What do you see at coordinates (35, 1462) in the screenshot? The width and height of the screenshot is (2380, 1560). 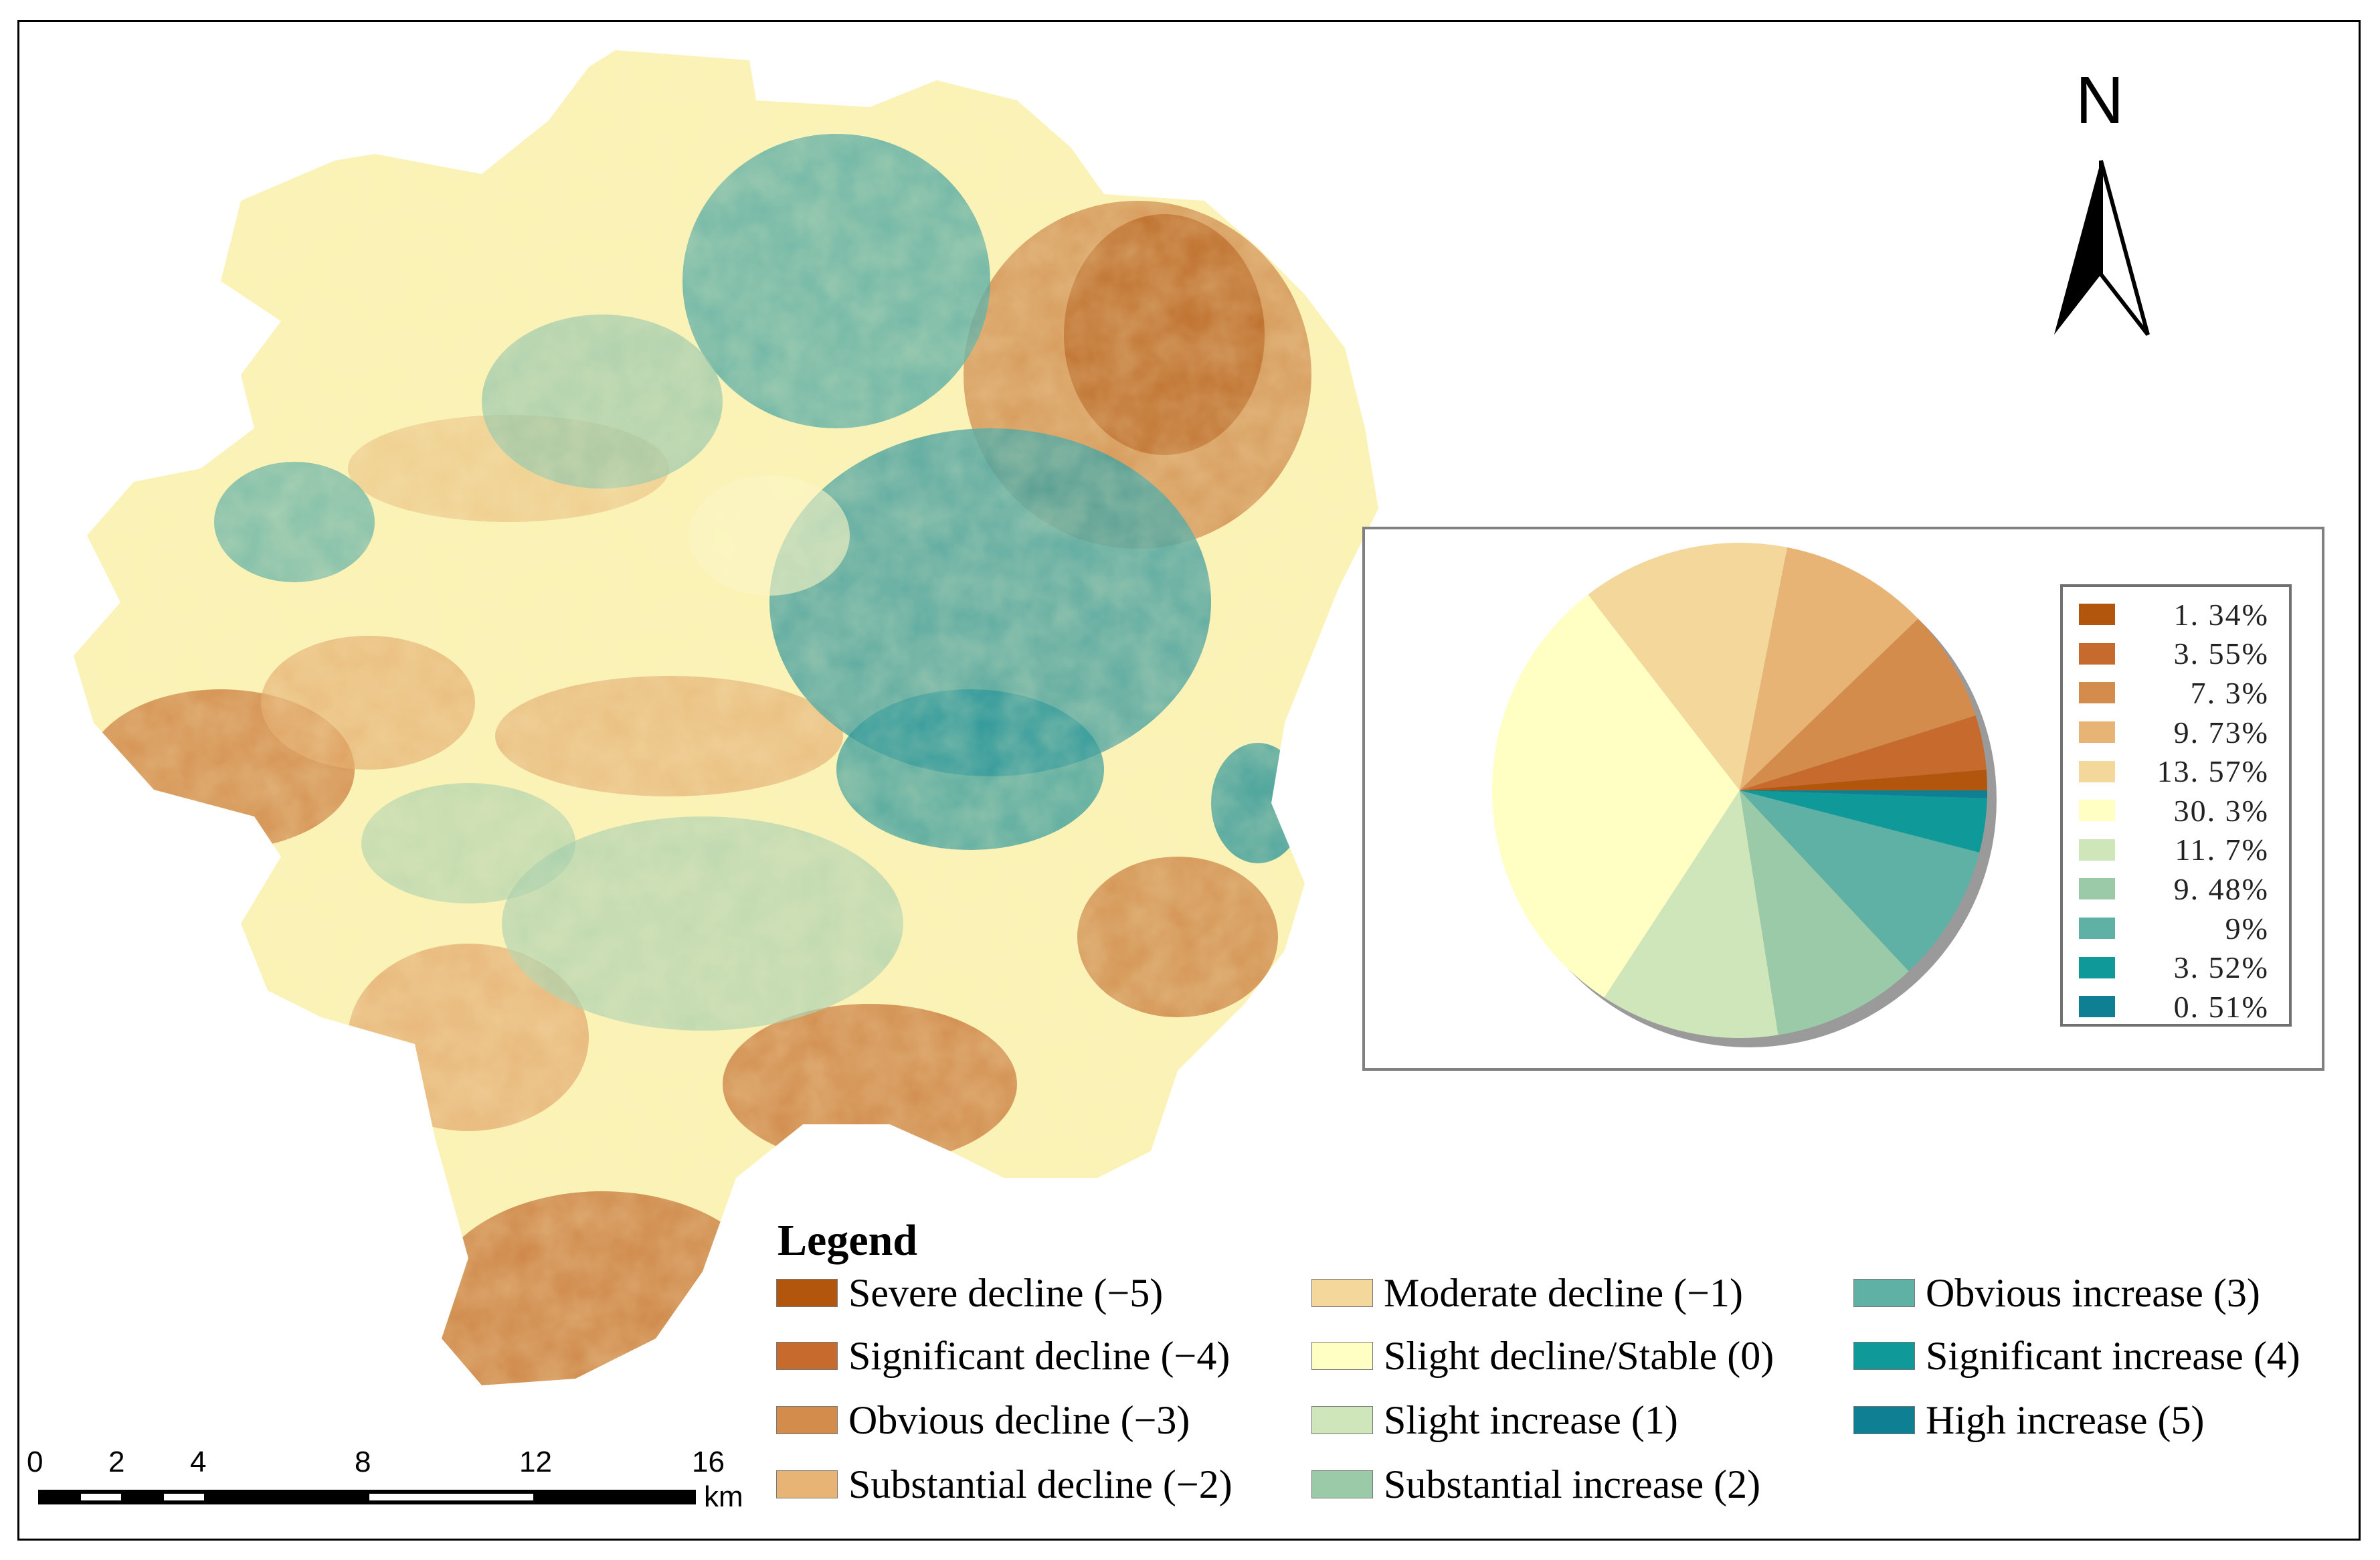 I see `scale-tick-label: 0` at bounding box center [35, 1462].